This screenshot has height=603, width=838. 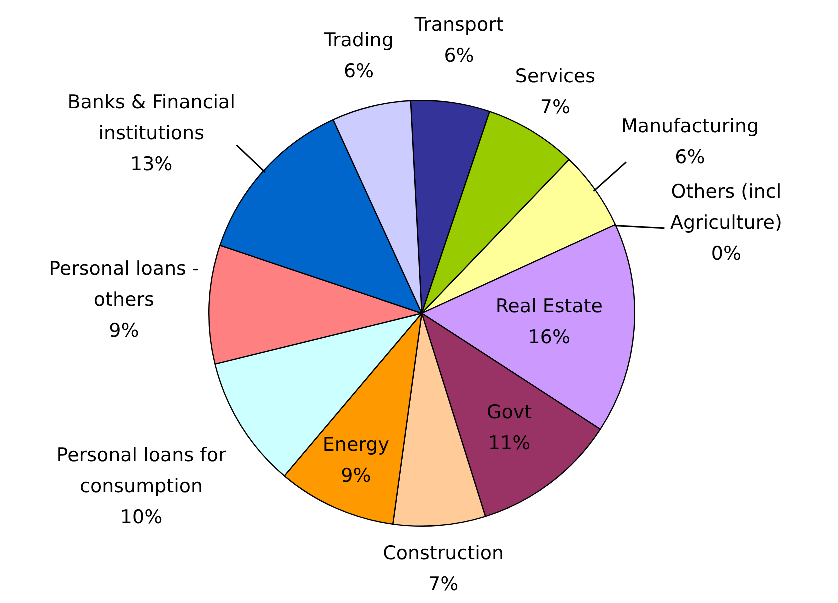 What do you see at coordinates (726, 207) in the screenshot?
I see `category-label: Others (incl Agriculture)` at bounding box center [726, 207].